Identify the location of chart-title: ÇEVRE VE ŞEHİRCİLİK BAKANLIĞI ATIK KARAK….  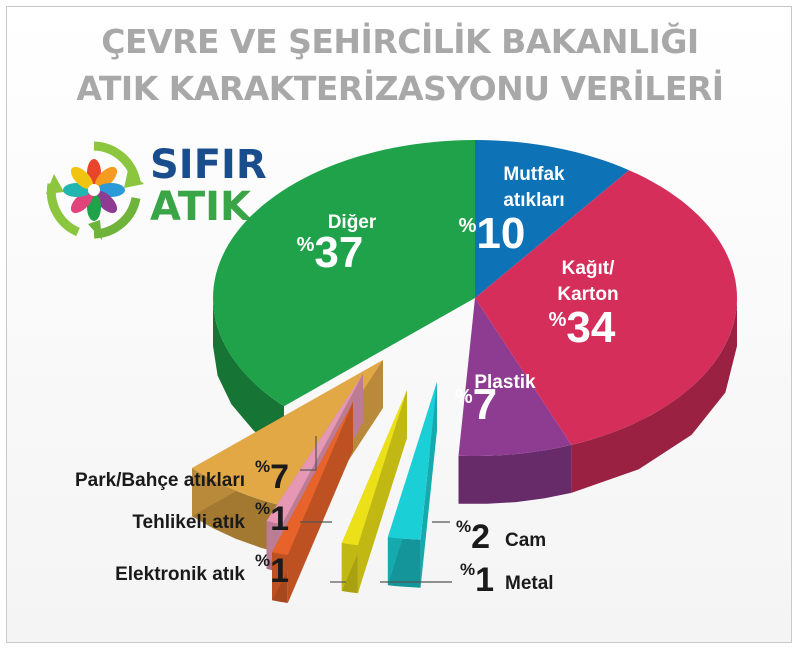
(400, 65).